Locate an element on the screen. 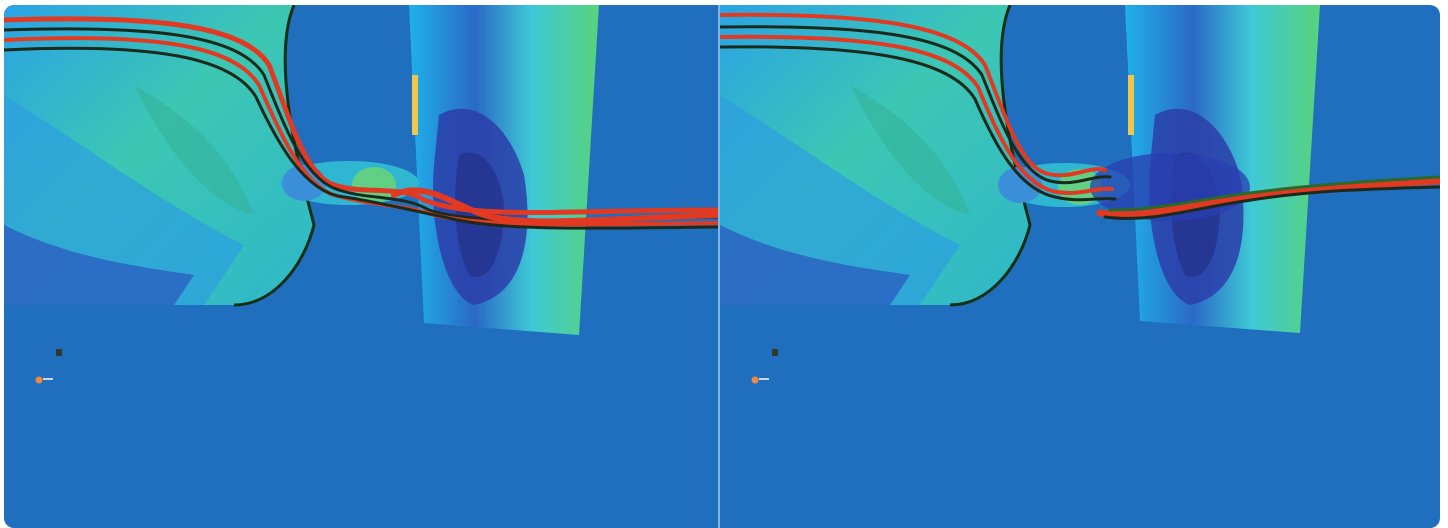 This screenshot has height=528, width=1448. rudder-surface is located at coordinates (504, 170).